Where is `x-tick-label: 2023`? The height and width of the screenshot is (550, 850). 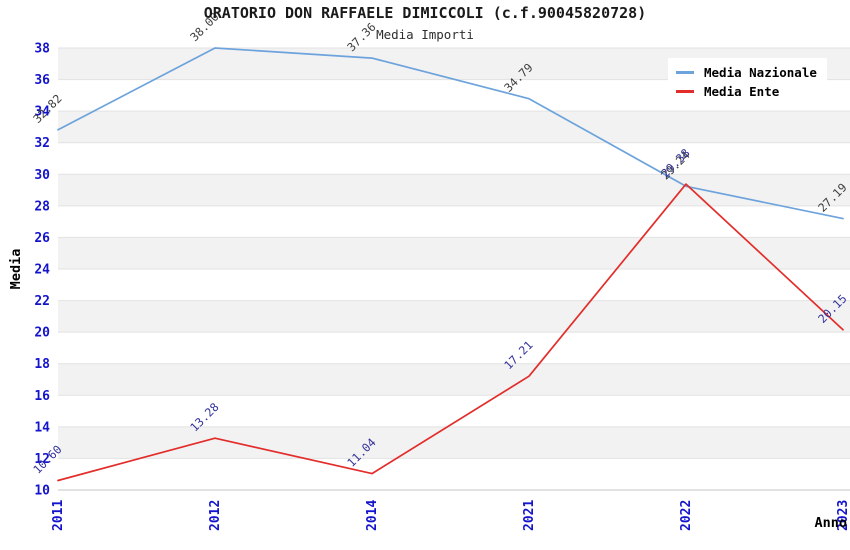 x-tick-label: 2023 is located at coordinates (843, 515).